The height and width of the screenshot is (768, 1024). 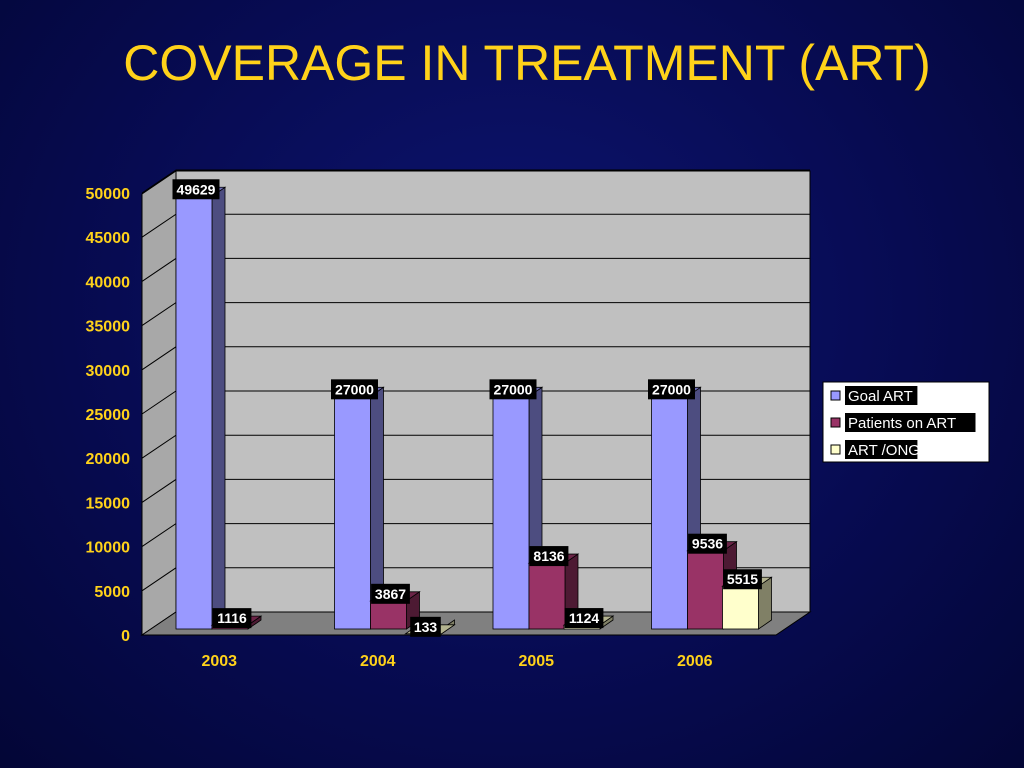 I want to click on svg-text: 133, so click(x=426, y=627).